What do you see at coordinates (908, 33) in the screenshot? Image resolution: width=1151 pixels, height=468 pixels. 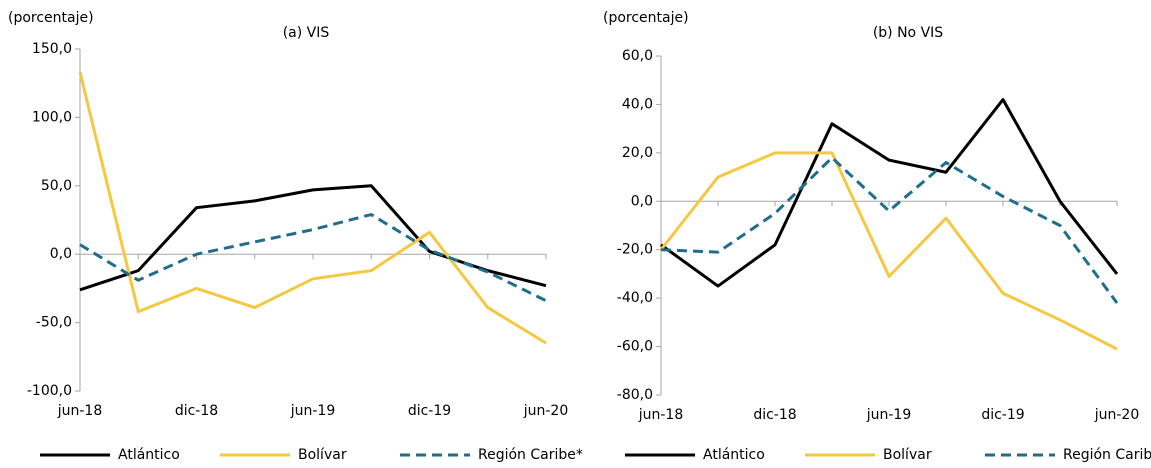 I see `chart-title: (b) No VIS` at bounding box center [908, 33].